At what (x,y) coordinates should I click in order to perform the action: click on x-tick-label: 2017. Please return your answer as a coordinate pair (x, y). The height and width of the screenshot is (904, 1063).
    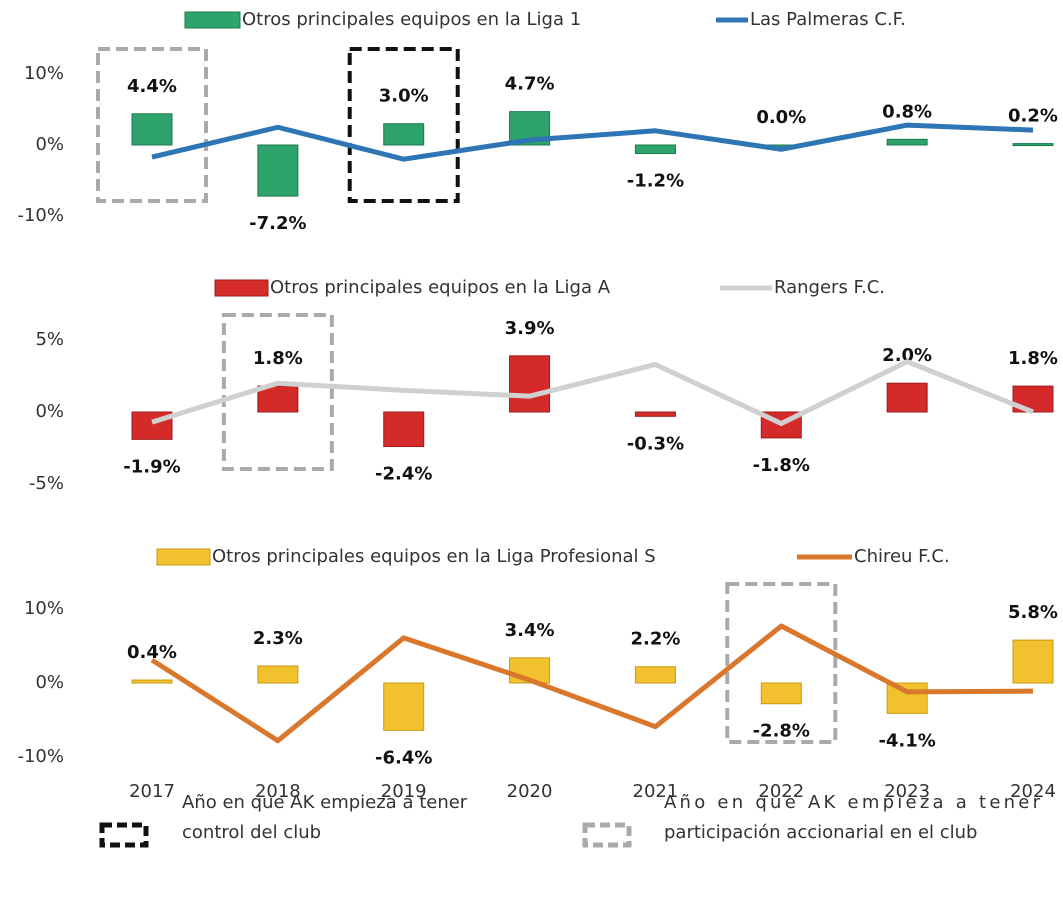
    Looking at the image, I should click on (152, 791).